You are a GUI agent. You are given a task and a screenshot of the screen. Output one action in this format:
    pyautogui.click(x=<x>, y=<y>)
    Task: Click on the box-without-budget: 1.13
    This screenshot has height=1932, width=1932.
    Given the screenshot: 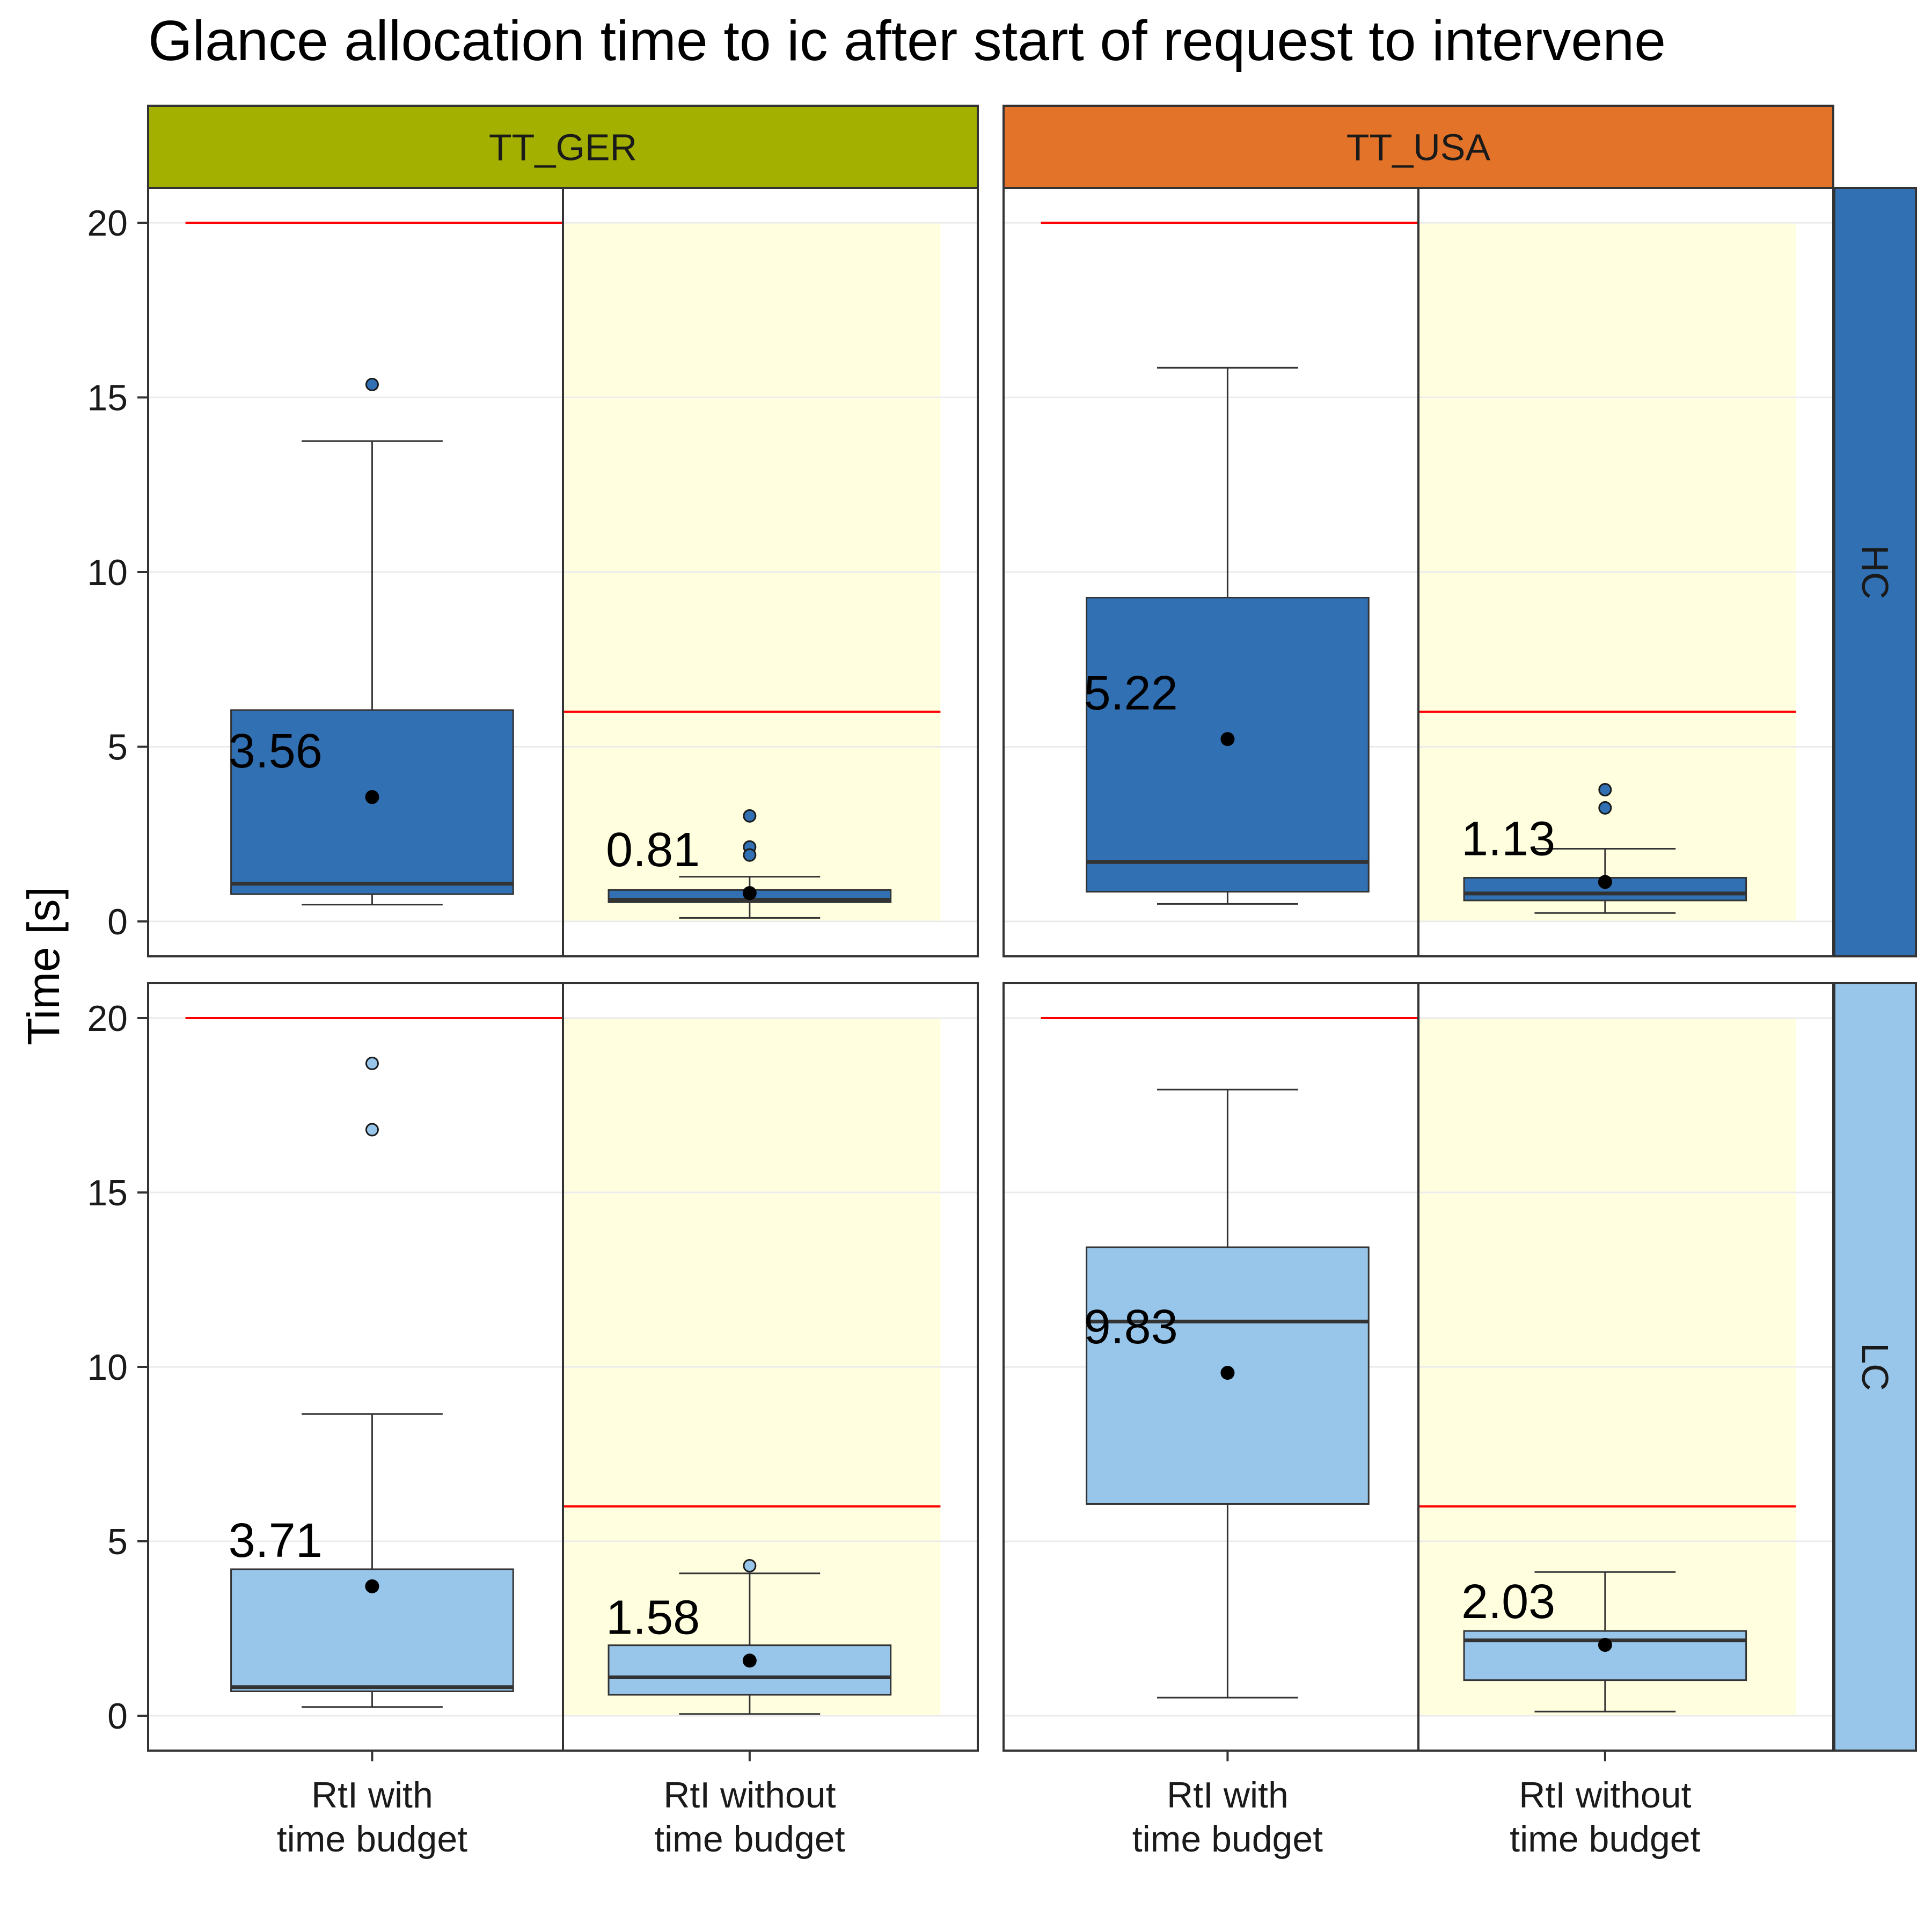 What is the action you would take?
    pyautogui.click(x=1604, y=848)
    